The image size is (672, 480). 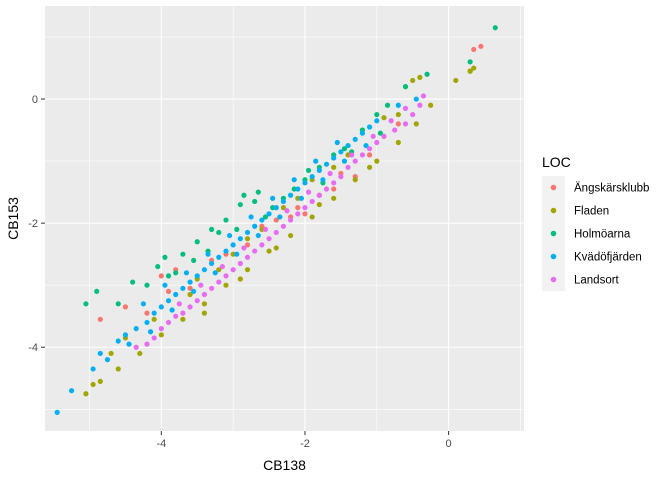 What do you see at coordinates (591, 212) in the screenshot?
I see `legend-label: Fladen` at bounding box center [591, 212].